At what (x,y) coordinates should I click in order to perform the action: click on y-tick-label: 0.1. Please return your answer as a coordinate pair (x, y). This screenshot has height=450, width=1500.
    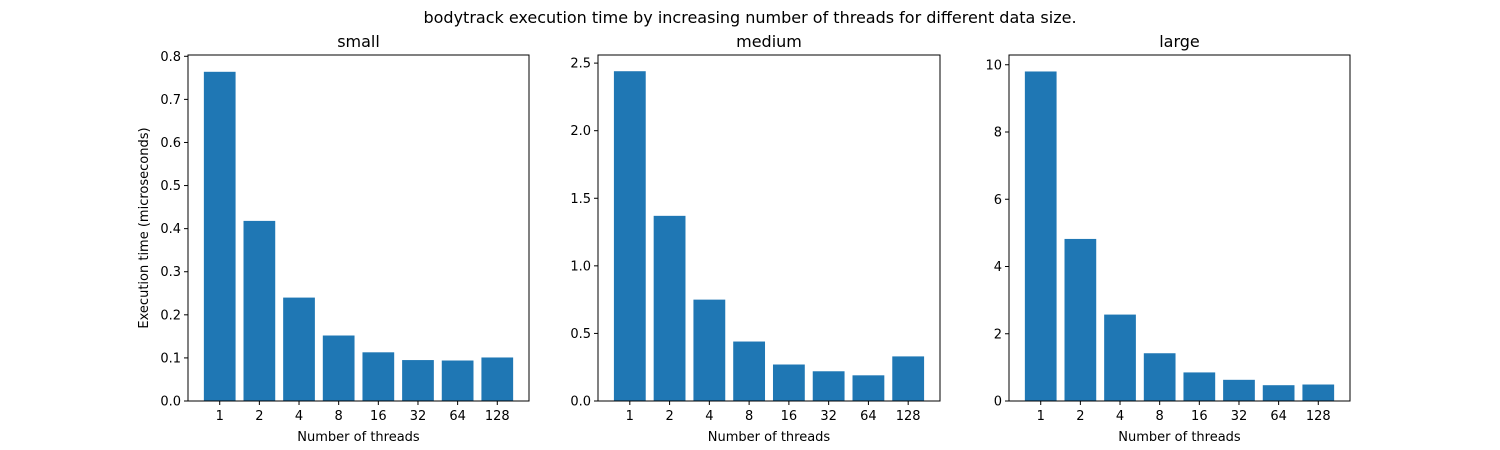
    Looking at the image, I should click on (170, 358).